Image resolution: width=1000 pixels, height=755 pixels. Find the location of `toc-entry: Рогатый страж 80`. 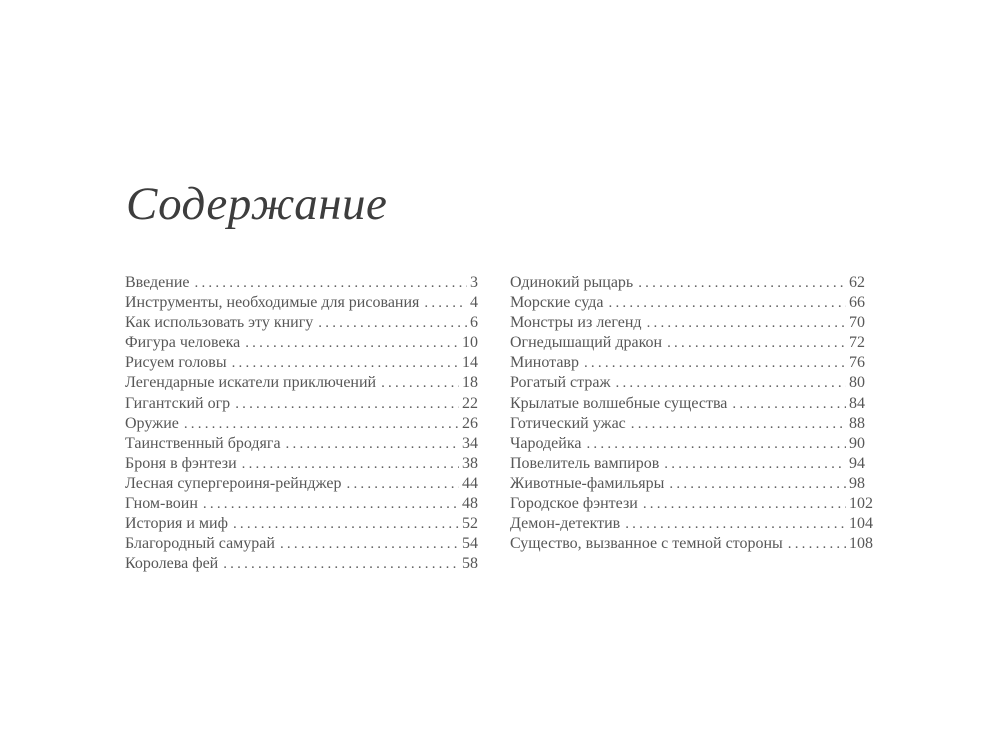

toc-entry: Рогатый страж 80 is located at coordinates (695, 383).